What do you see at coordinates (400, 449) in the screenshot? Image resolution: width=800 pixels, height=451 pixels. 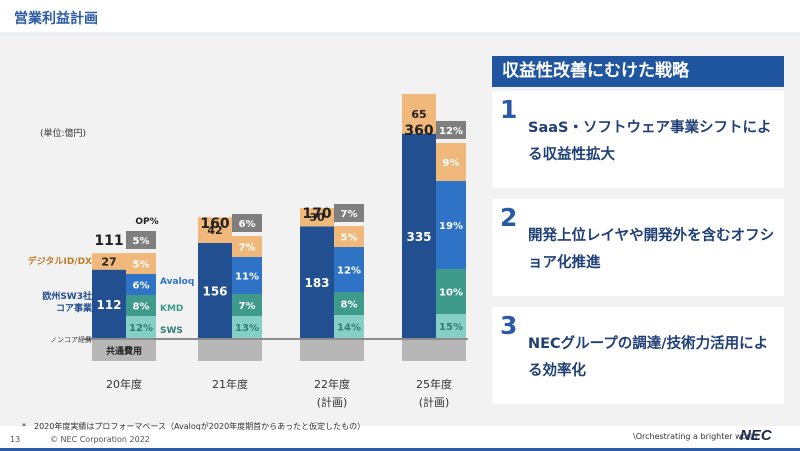 I see `footer-divider` at bounding box center [400, 449].